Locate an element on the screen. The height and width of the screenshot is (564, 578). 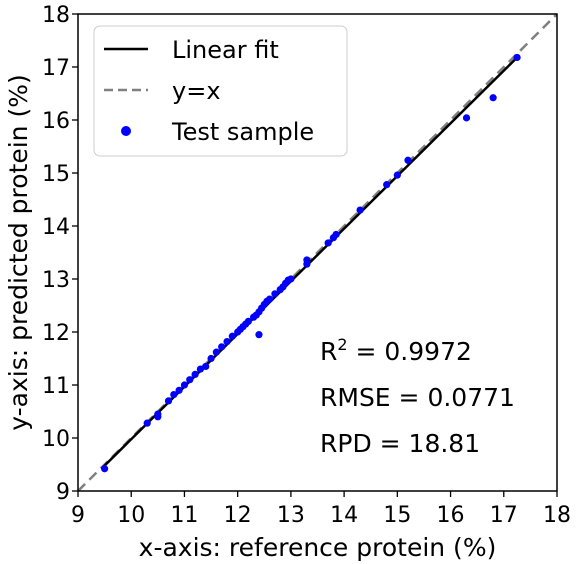
legend-swatch-test-sample is located at coordinates (126, 131).